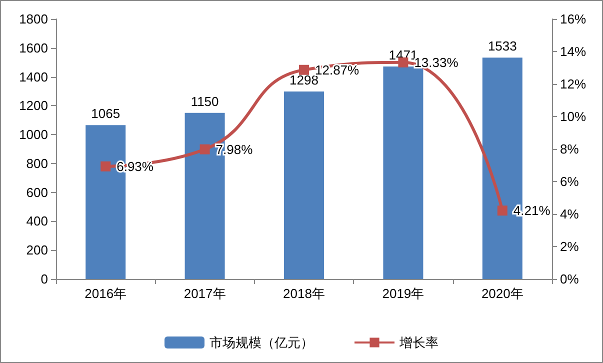 The width and height of the screenshot is (603, 363). Describe the element at coordinates (37, 192) in the screenshot. I see `y-tick-label: 600` at that location.